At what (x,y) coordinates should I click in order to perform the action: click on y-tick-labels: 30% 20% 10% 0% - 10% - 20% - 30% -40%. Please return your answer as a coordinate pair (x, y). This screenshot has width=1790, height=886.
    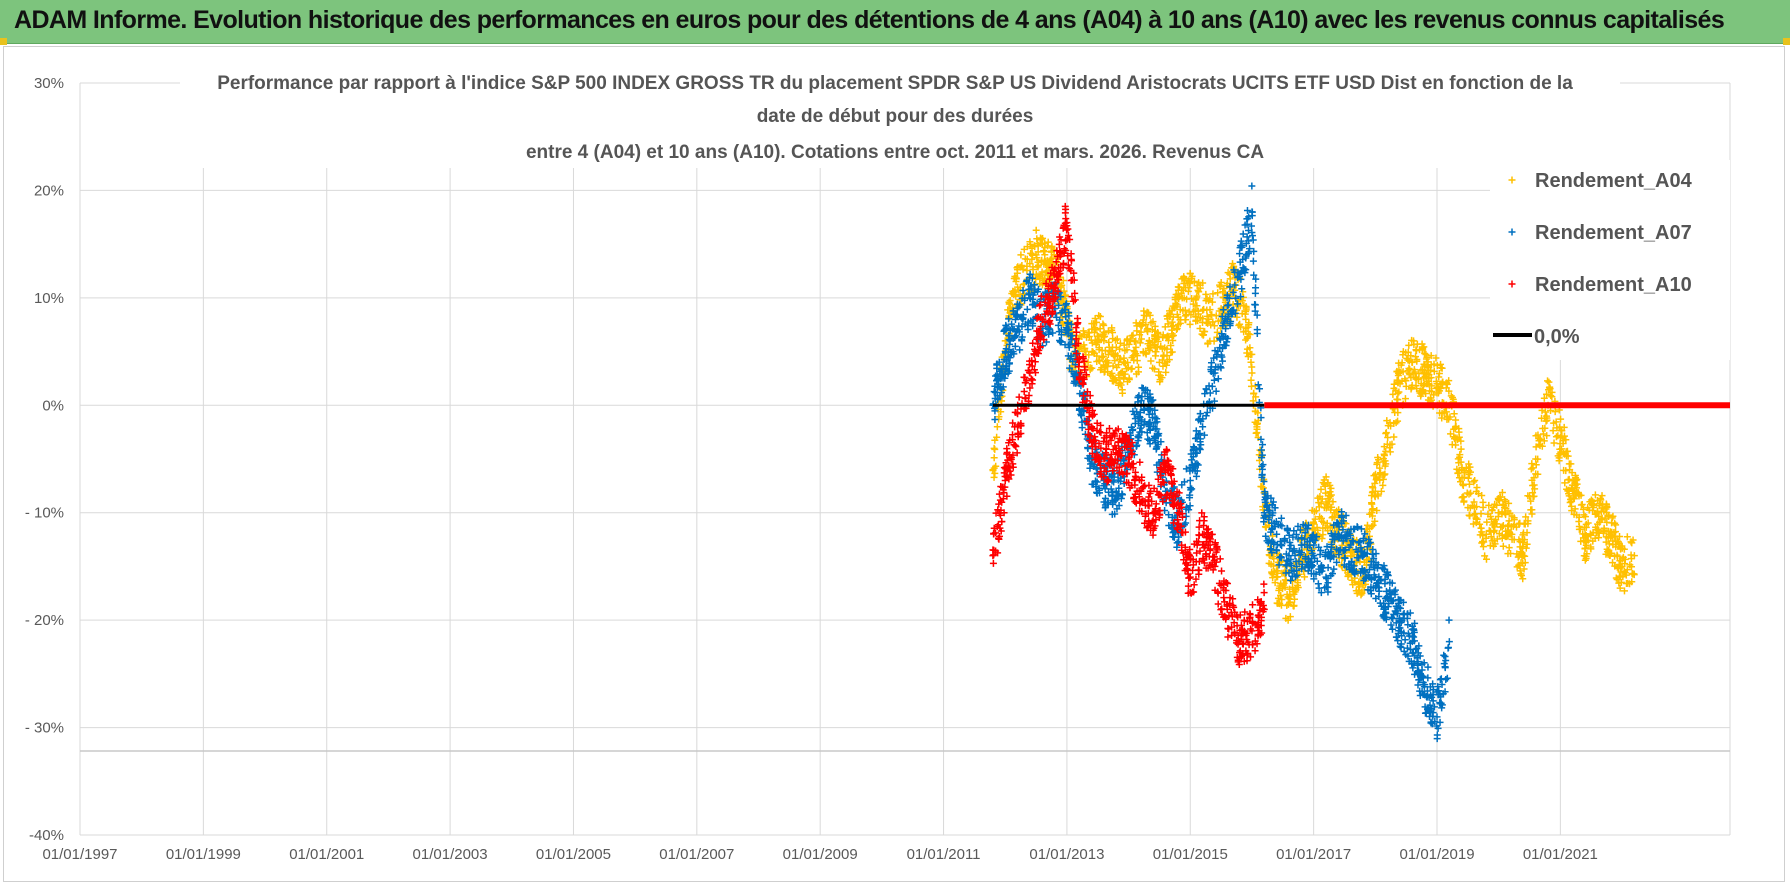
    Looking at the image, I should click on (44, 459).